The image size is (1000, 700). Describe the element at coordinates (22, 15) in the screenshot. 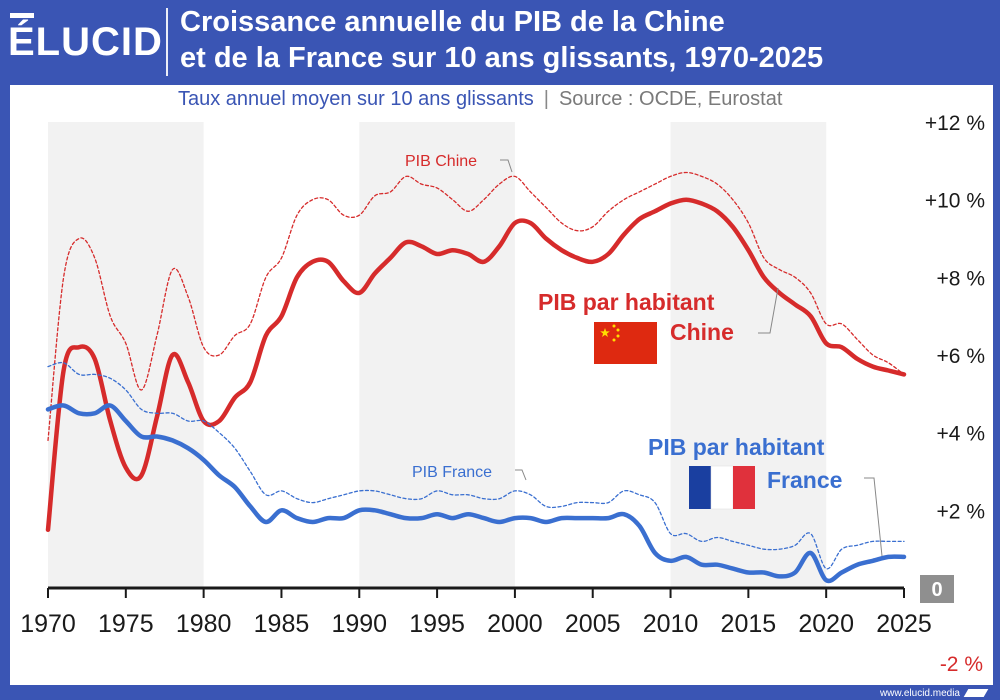

I see `logo-accent-bar` at that location.